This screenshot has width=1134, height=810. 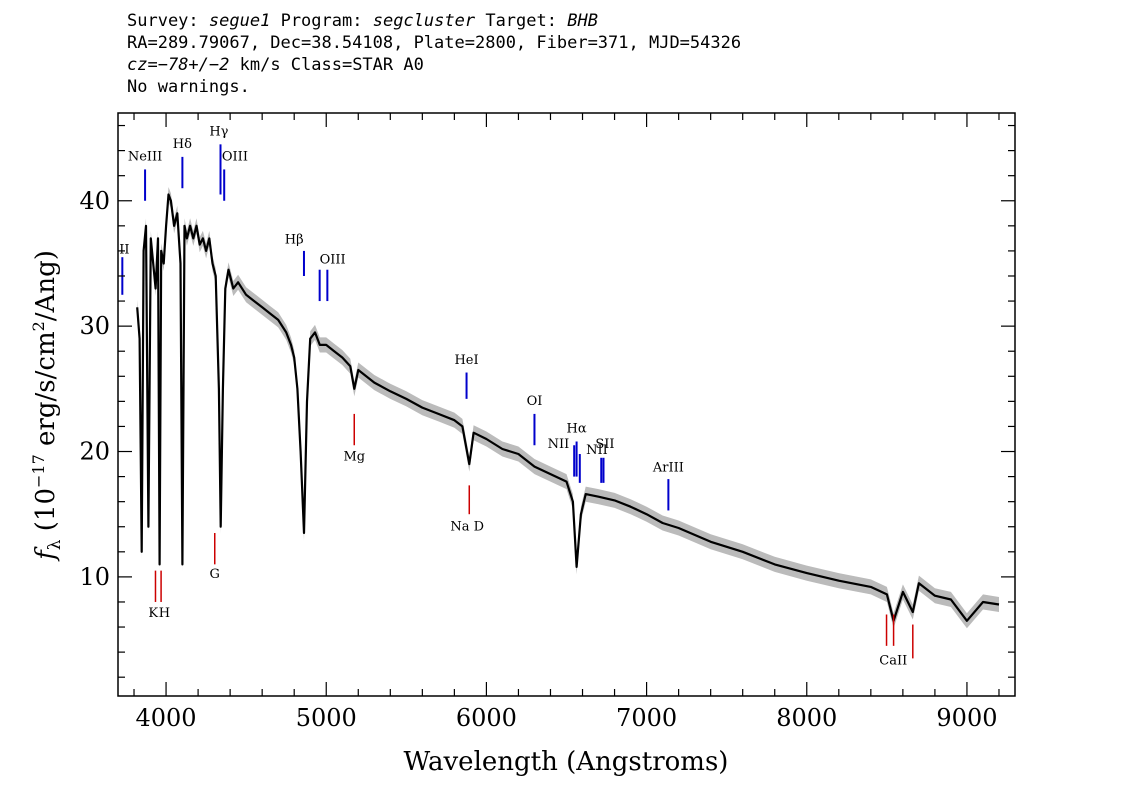 I want to click on y-axis-label: fλ (10−17 erg/s/cm2/Ang), so click(x=47, y=406).